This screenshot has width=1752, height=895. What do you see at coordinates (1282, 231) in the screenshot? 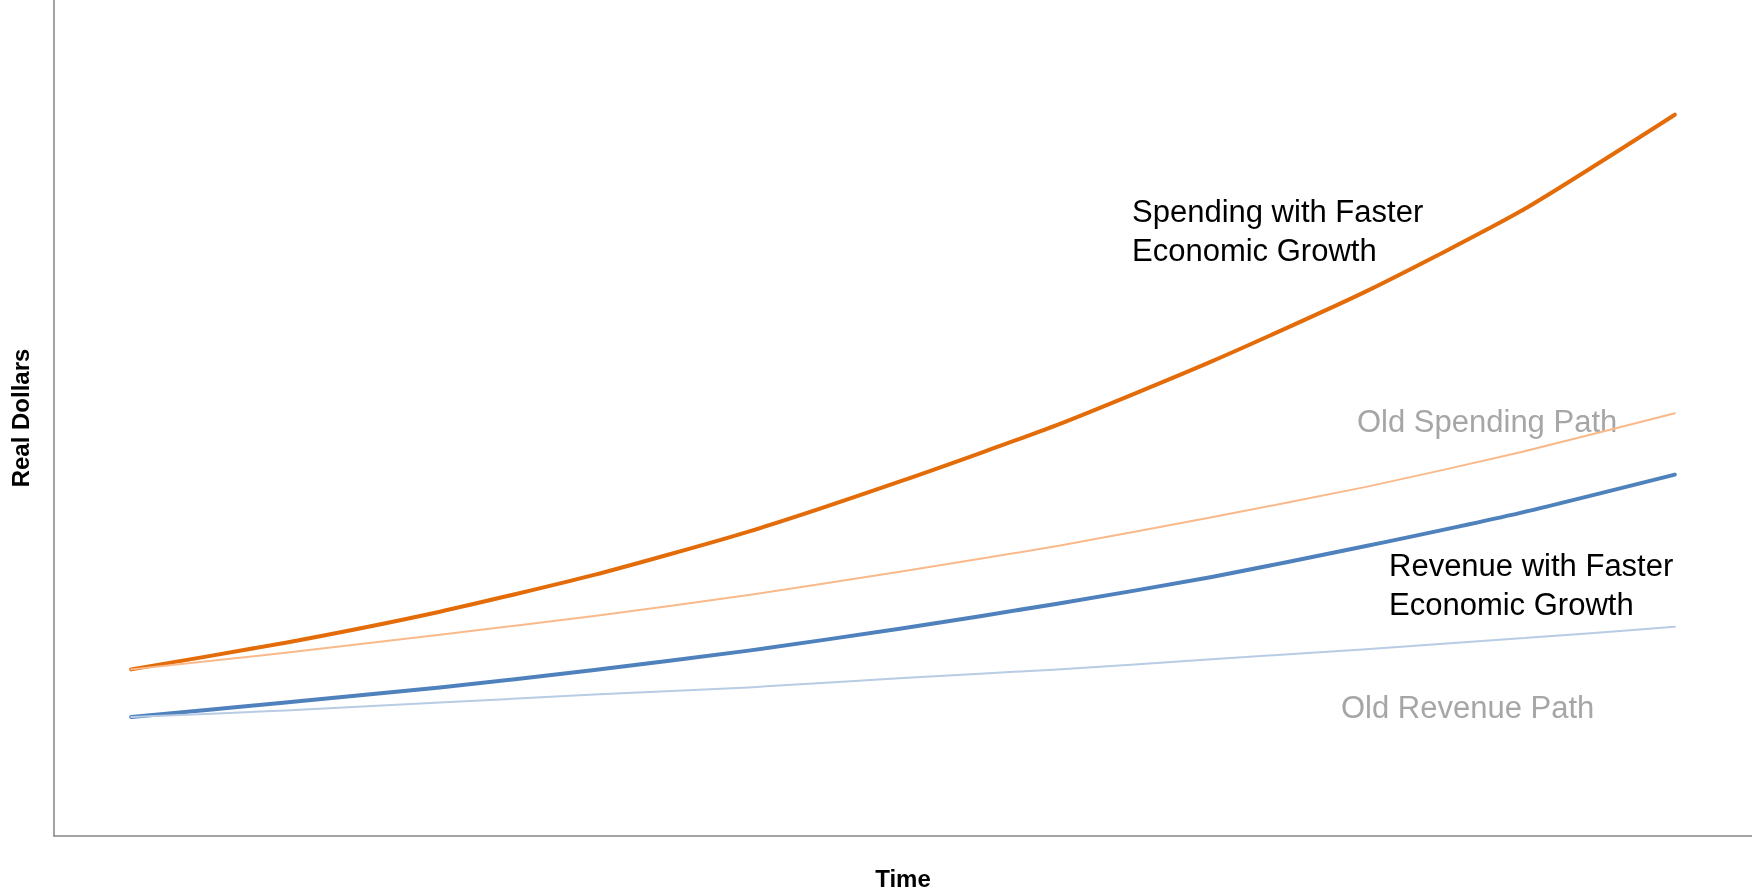
I see `series-label: Spending with Faster Economic Growth` at bounding box center [1282, 231].